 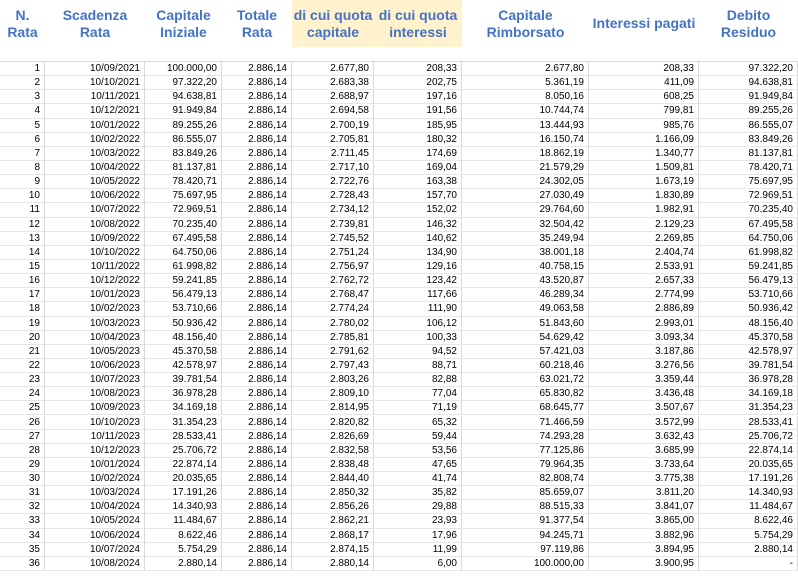 I want to click on cell-scadenza: 10/09/2021, so click(x=95, y=69).